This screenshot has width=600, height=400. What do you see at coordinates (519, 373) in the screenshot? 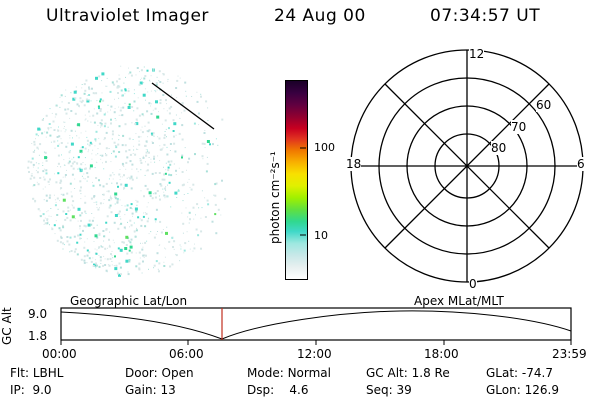
I see `glat-info: GLat: -74.7` at bounding box center [519, 373].